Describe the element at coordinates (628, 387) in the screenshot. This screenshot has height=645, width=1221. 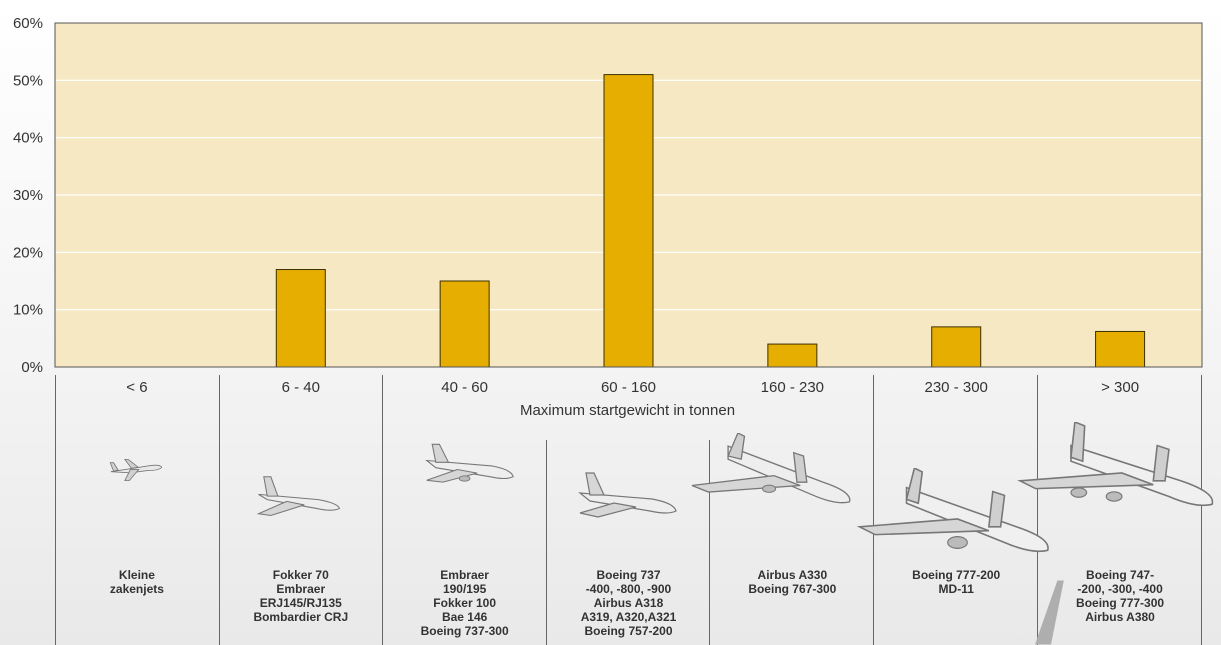
I see `x-tick-label: 60 - 160` at that location.